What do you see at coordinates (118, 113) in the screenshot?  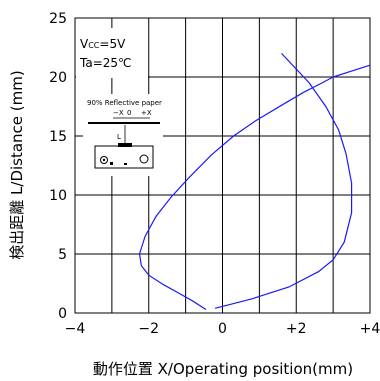 I see `inset-minus-x: −X` at bounding box center [118, 113].